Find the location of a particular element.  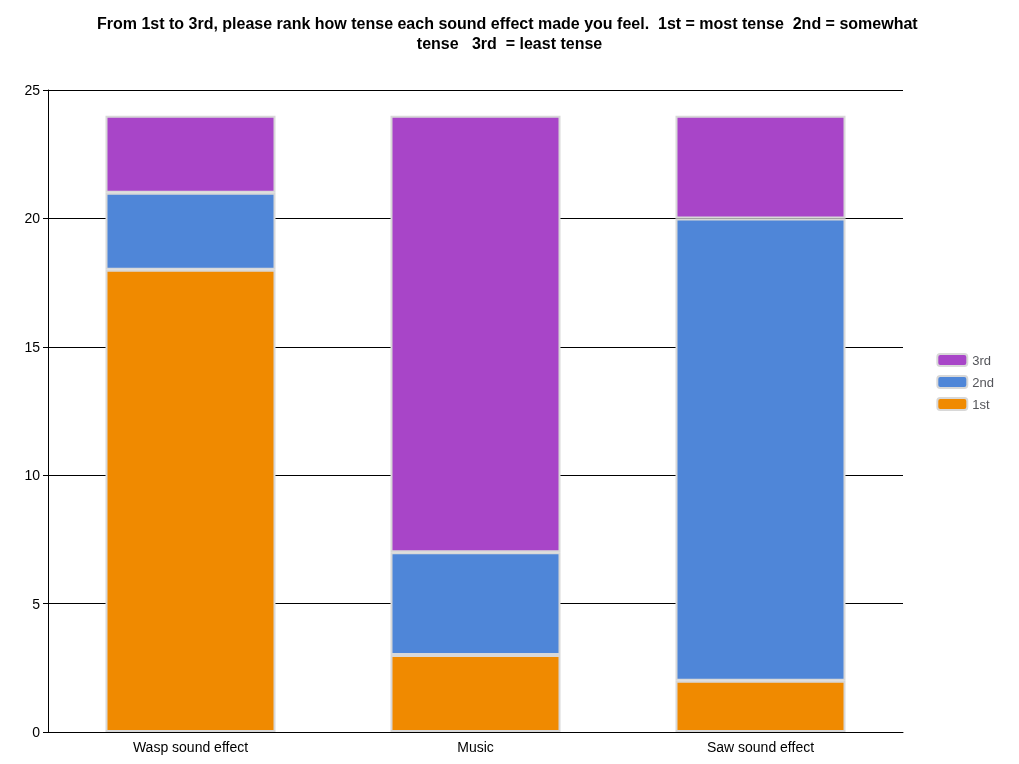

y-tick-label: 5 is located at coordinates (36, 603).